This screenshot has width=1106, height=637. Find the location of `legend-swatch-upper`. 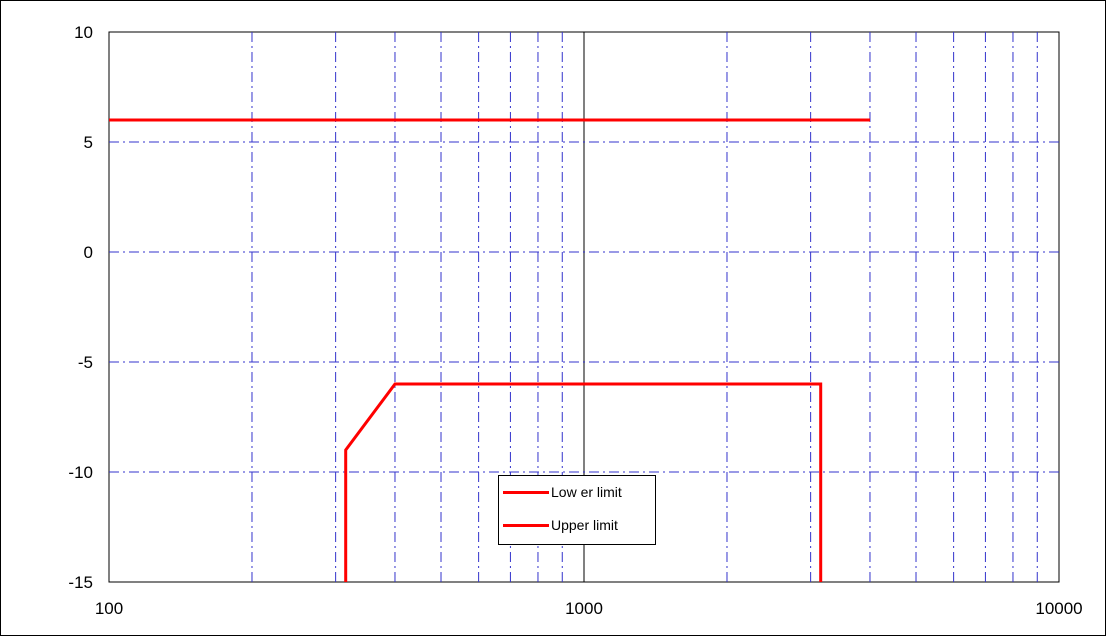

legend-swatch-upper is located at coordinates (526, 525).